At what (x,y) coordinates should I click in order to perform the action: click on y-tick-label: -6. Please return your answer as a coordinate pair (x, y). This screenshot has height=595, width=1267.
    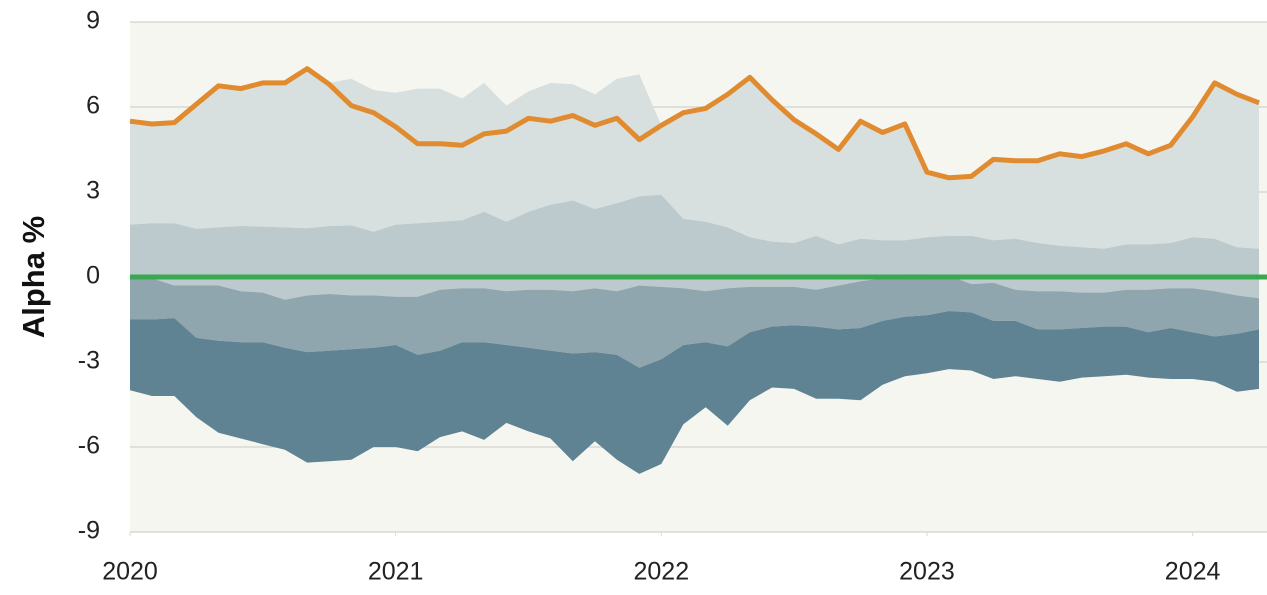
    Looking at the image, I should click on (89, 446).